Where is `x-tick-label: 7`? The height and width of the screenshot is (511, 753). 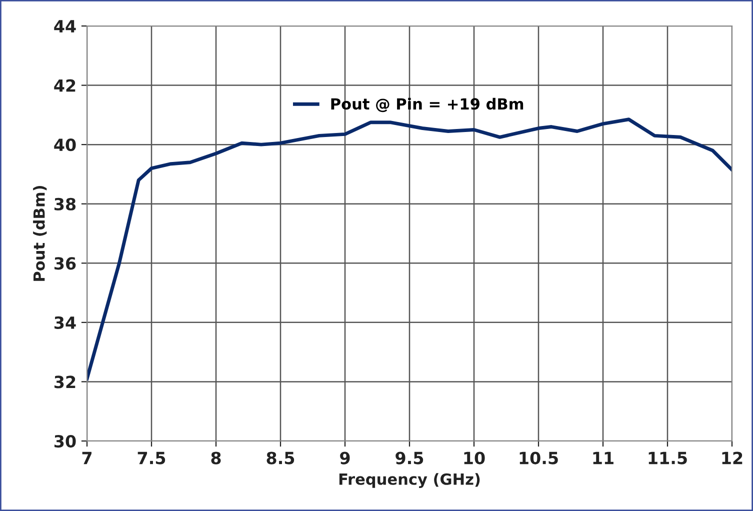
x-tick-label: 7 is located at coordinates (87, 458).